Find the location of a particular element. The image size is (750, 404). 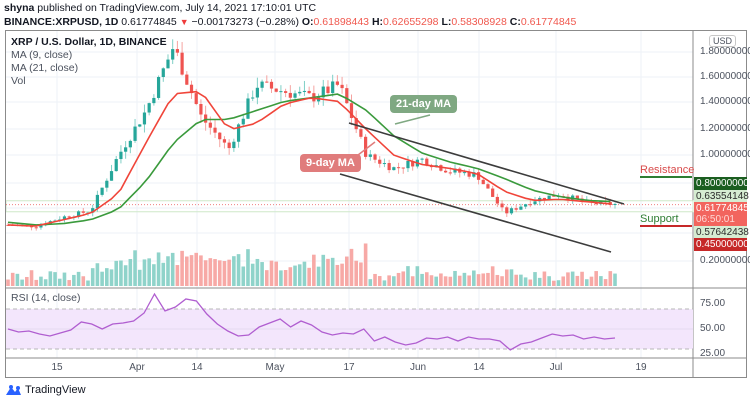

resistance-annotation: Resistance is located at coordinates (667, 171).